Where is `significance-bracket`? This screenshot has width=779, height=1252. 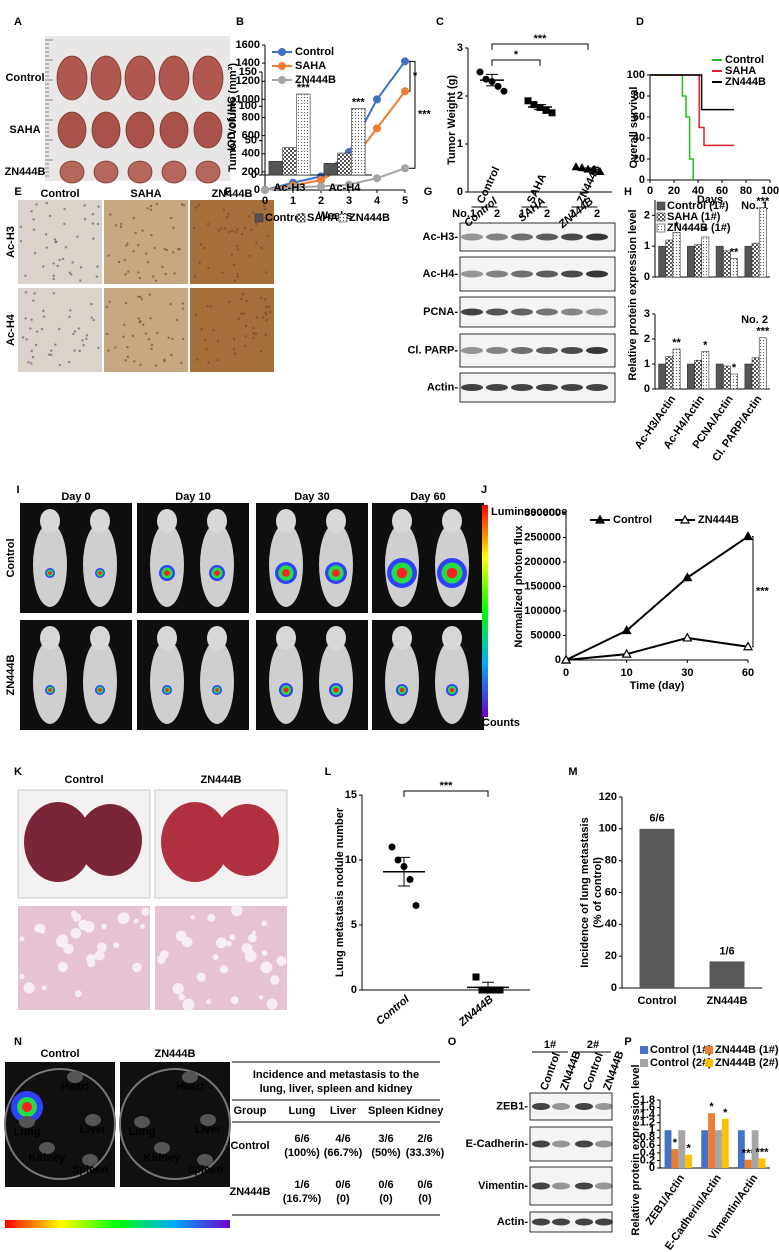
significance-bracket is located at coordinates (753, 592).